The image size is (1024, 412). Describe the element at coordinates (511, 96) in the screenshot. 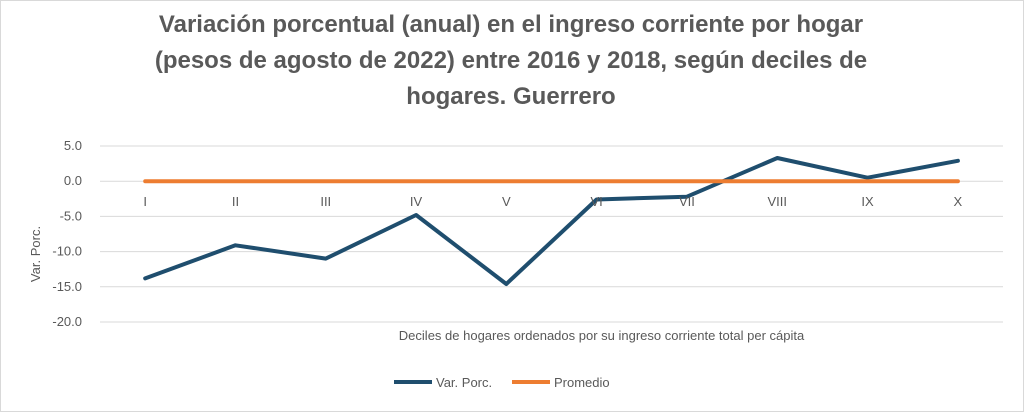

I see `chart-title-line-3: hogares. Guerrero` at that location.